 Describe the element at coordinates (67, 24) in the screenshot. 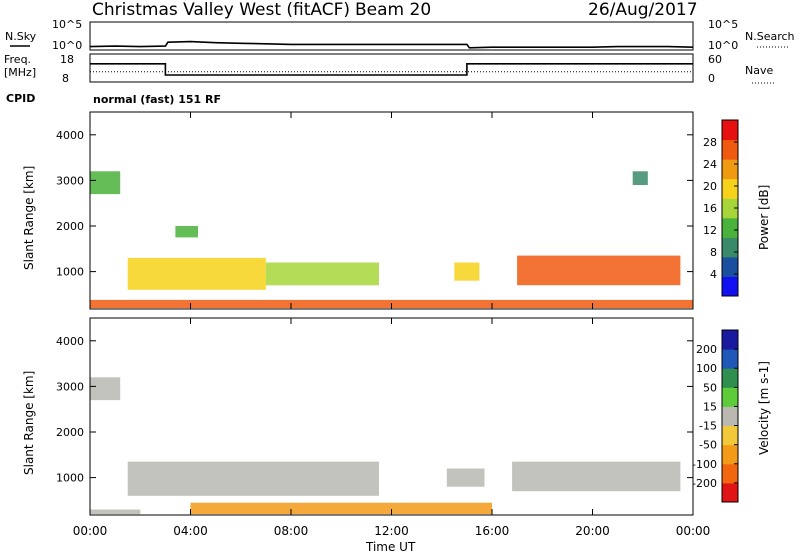

I see `noise-left-tick-top: 10^5` at that location.